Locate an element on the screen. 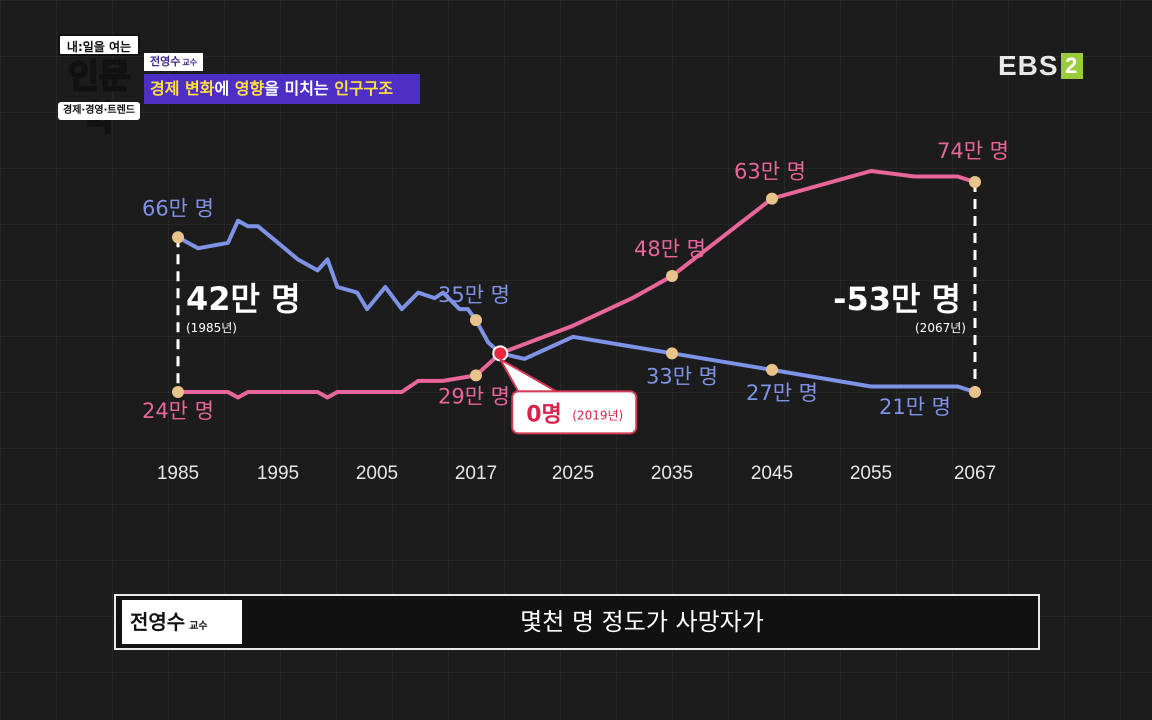 Image resolution: width=1152 pixels, height=720 pixels. point-label: 33만 명 is located at coordinates (682, 376).